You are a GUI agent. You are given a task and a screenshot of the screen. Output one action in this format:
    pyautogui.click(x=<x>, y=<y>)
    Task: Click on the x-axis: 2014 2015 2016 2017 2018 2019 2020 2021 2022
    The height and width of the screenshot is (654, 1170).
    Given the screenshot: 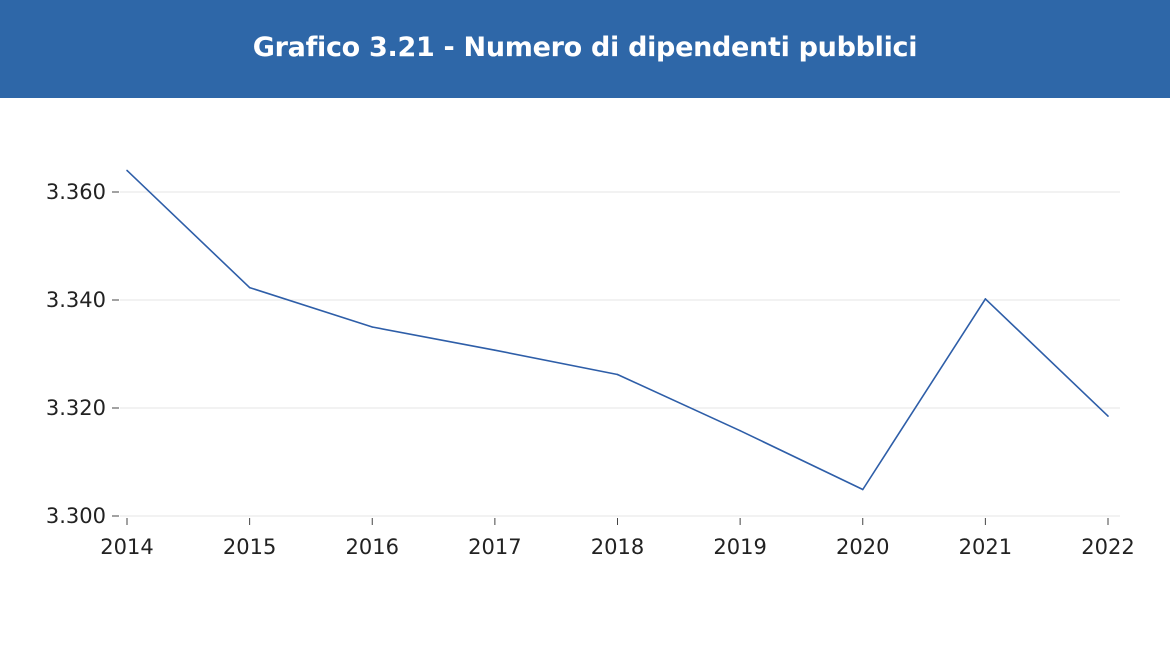 What is the action you would take?
    pyautogui.click(x=617, y=538)
    